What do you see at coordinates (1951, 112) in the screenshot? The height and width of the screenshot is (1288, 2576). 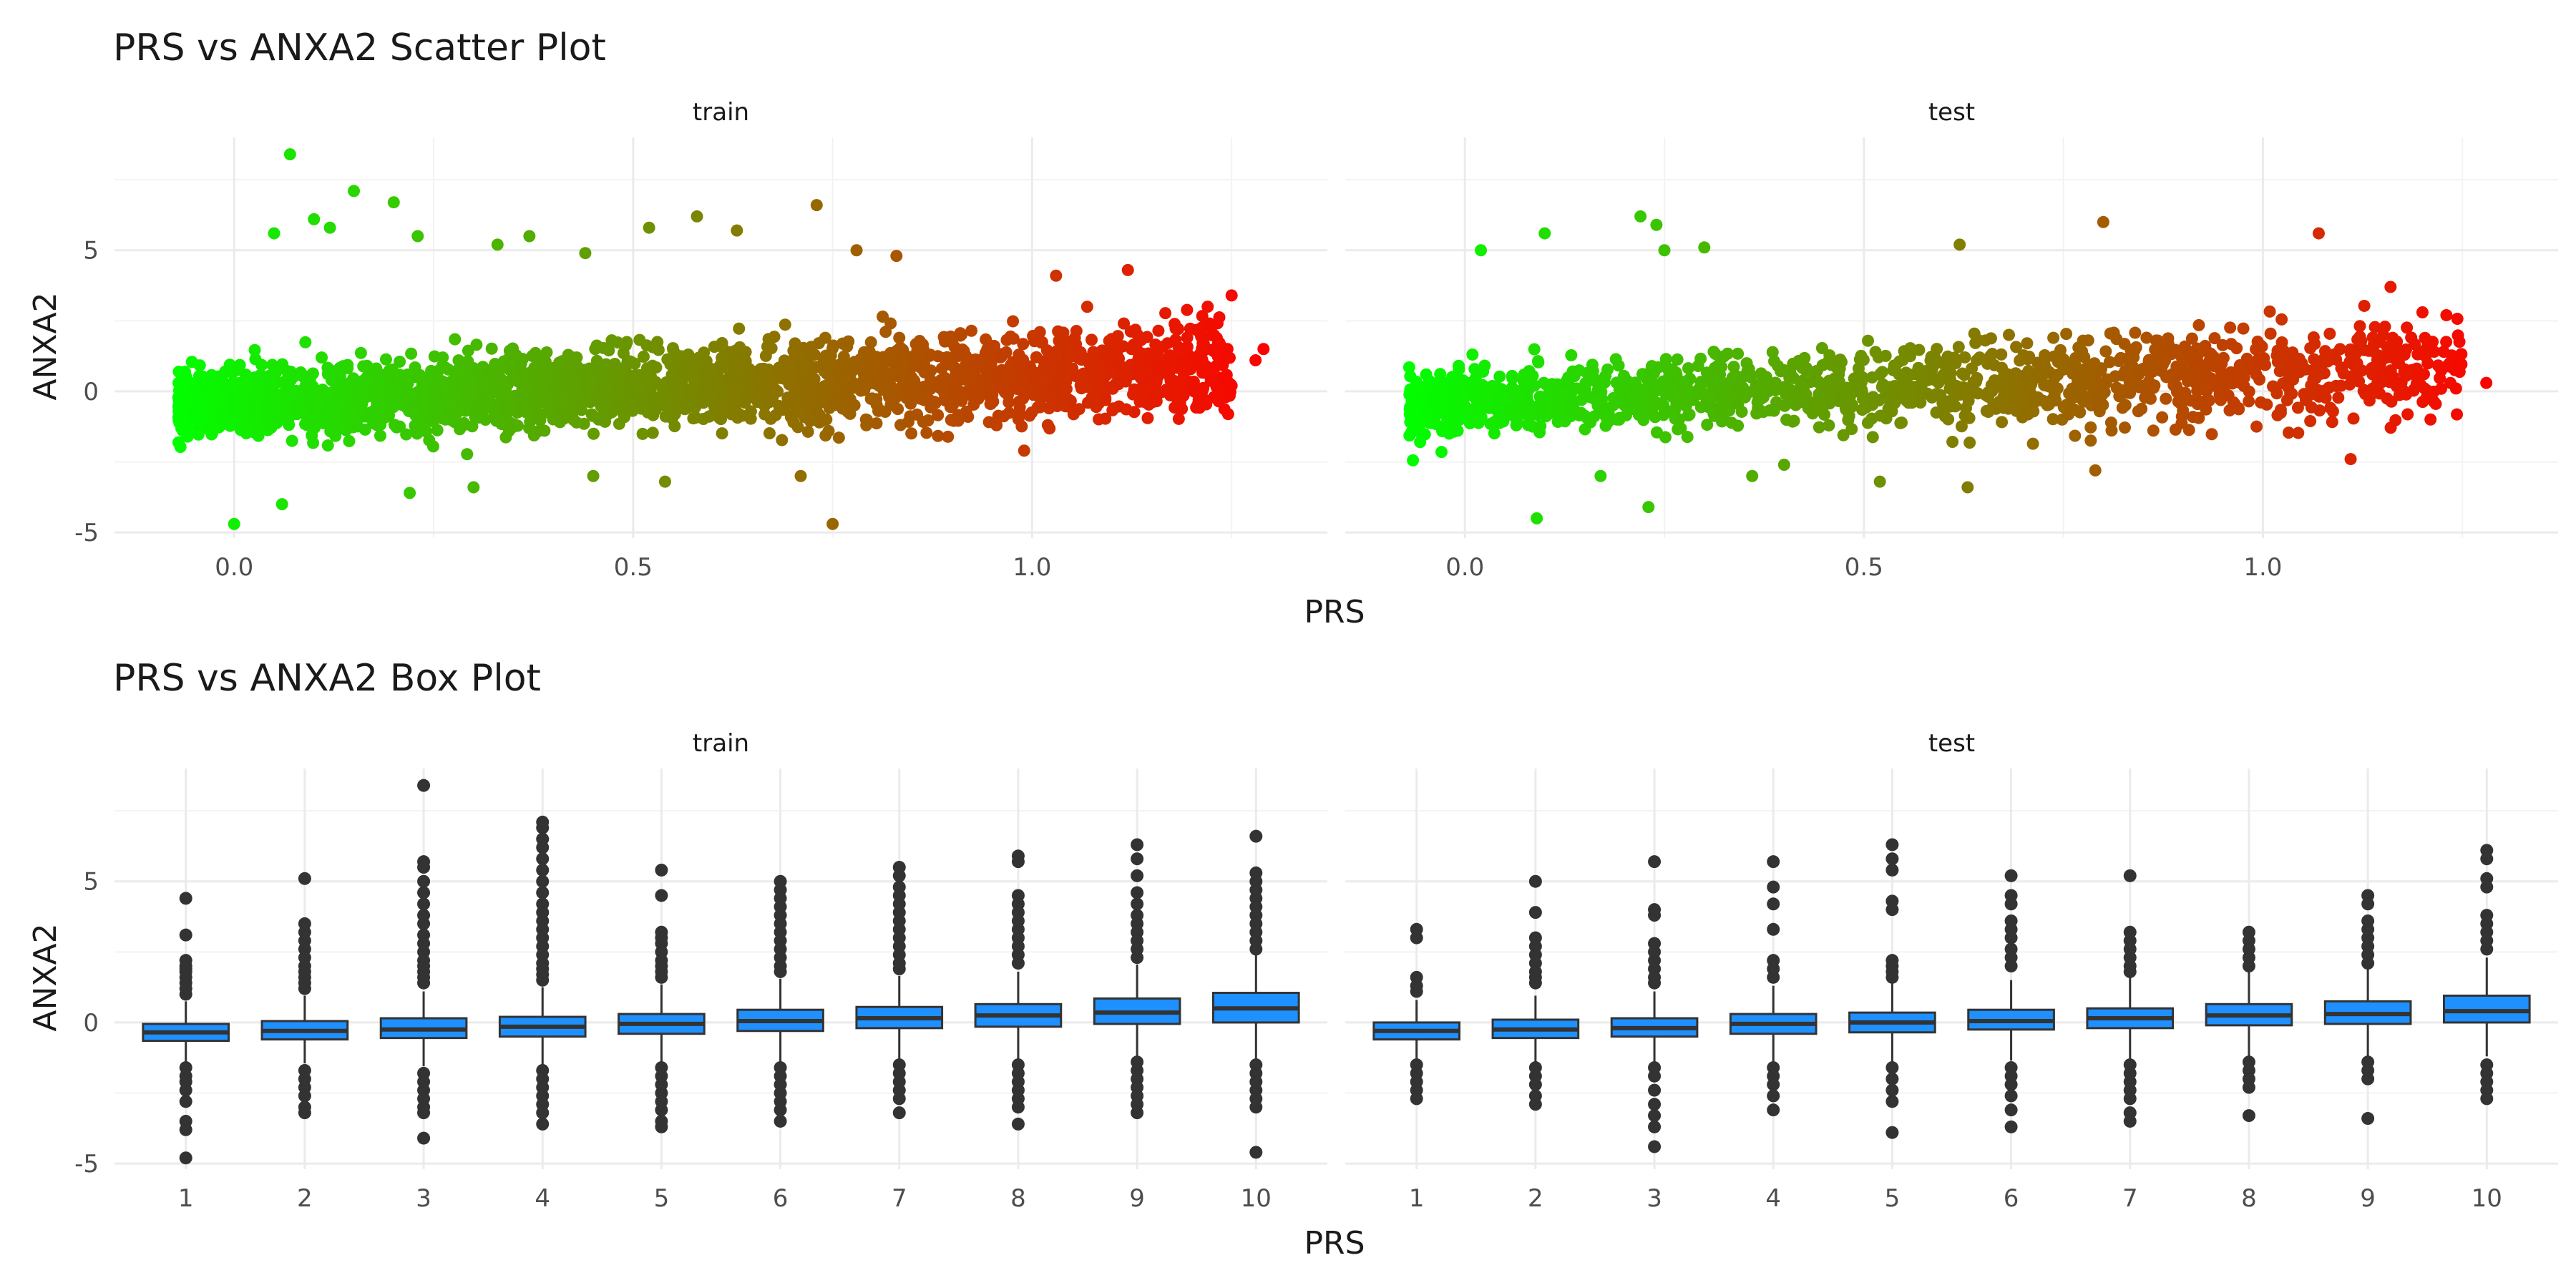 I see `scatter-test-strip-label: test` at bounding box center [1951, 112].